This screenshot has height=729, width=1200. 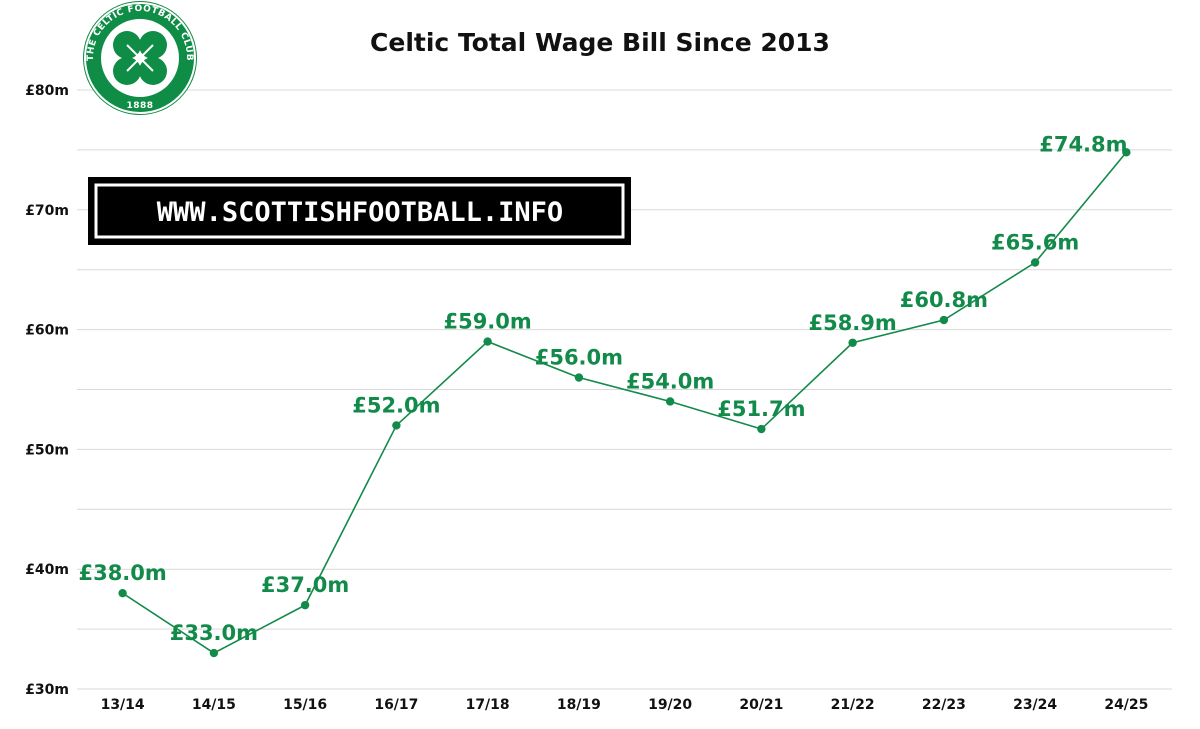 What do you see at coordinates (488, 705) in the screenshot?
I see `x-tick-label: 17/18` at bounding box center [488, 705].